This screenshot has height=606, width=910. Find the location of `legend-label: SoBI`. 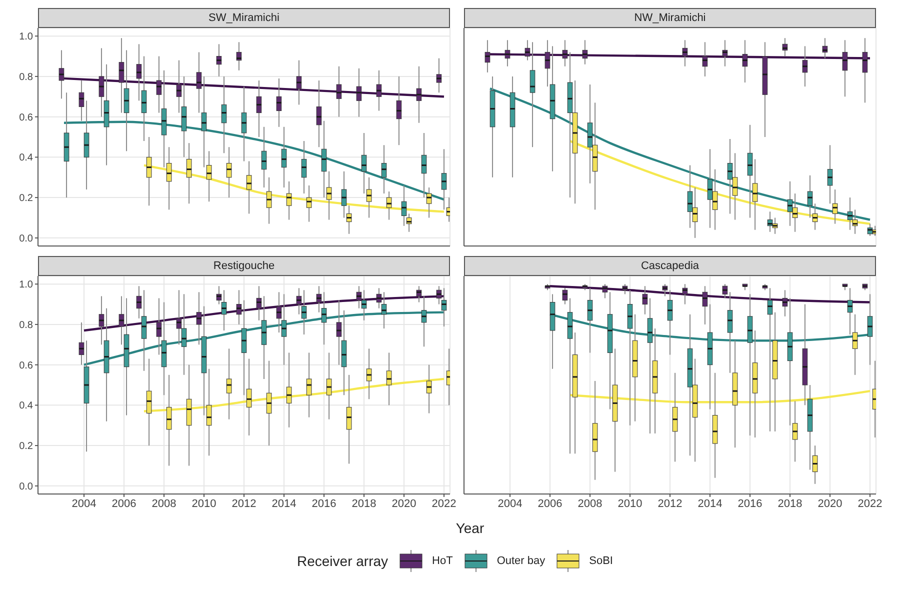

legend-label: SoBI is located at coordinates (601, 561).